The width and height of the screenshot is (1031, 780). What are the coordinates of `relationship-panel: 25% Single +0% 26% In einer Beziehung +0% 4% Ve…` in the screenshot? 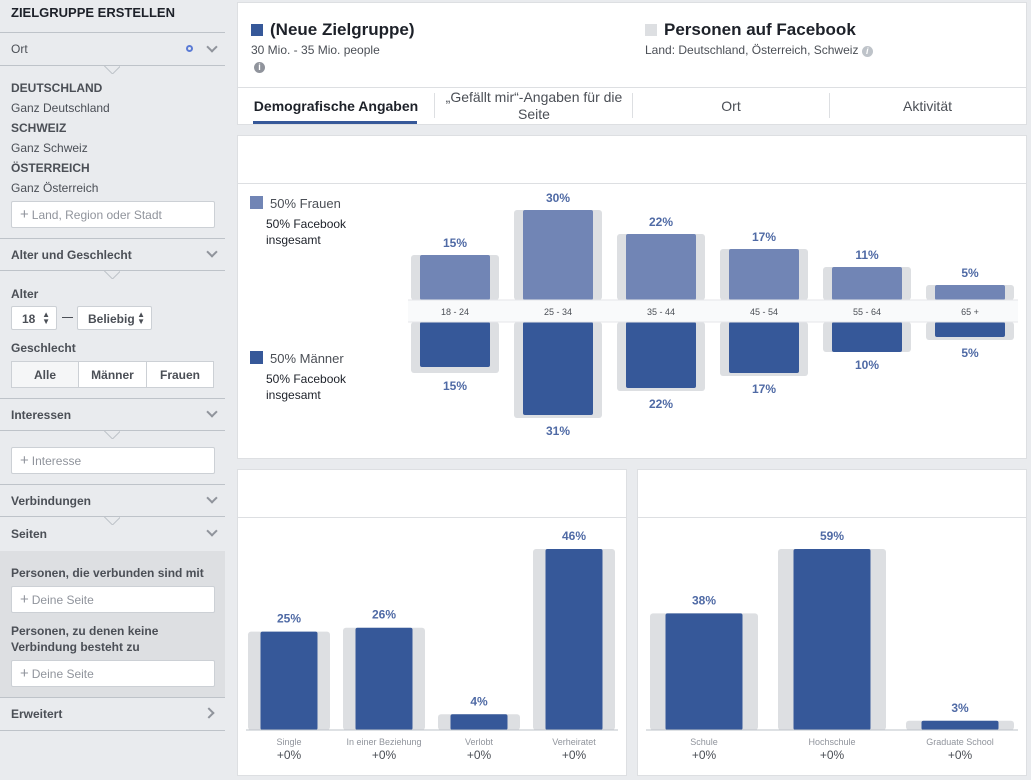 It's located at (432, 622).